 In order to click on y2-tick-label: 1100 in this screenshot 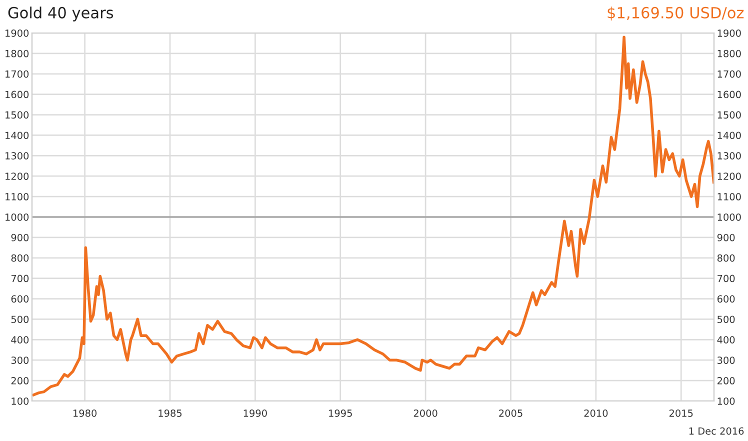, I will do `click(729, 196)`.